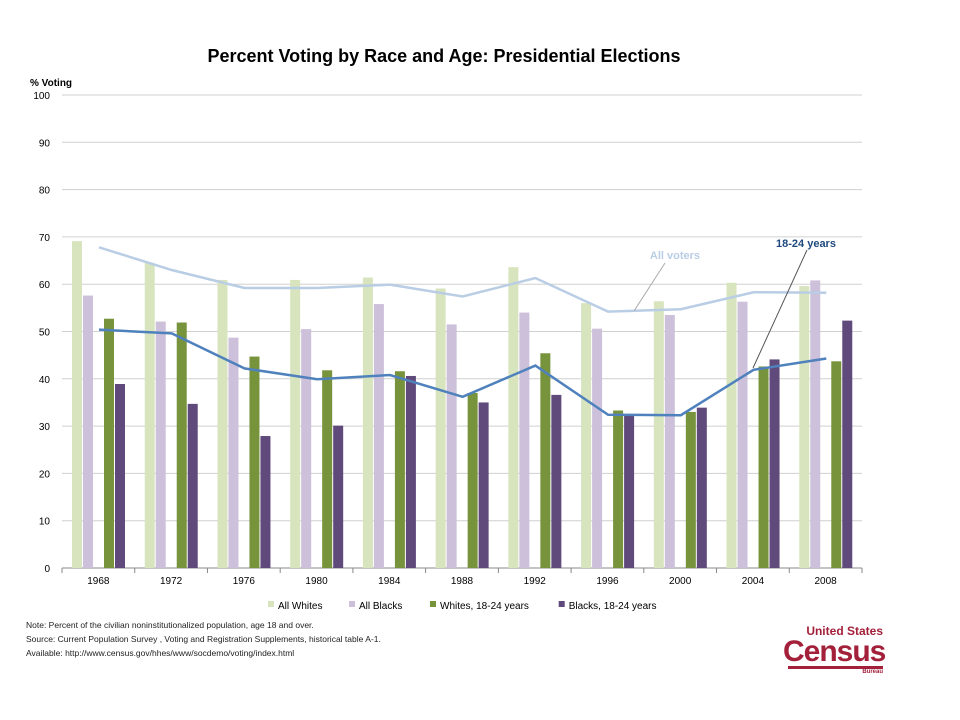 The width and height of the screenshot is (960, 720). Describe the element at coordinates (51, 83) in the screenshot. I see `y-axis-label: % Voting` at that location.